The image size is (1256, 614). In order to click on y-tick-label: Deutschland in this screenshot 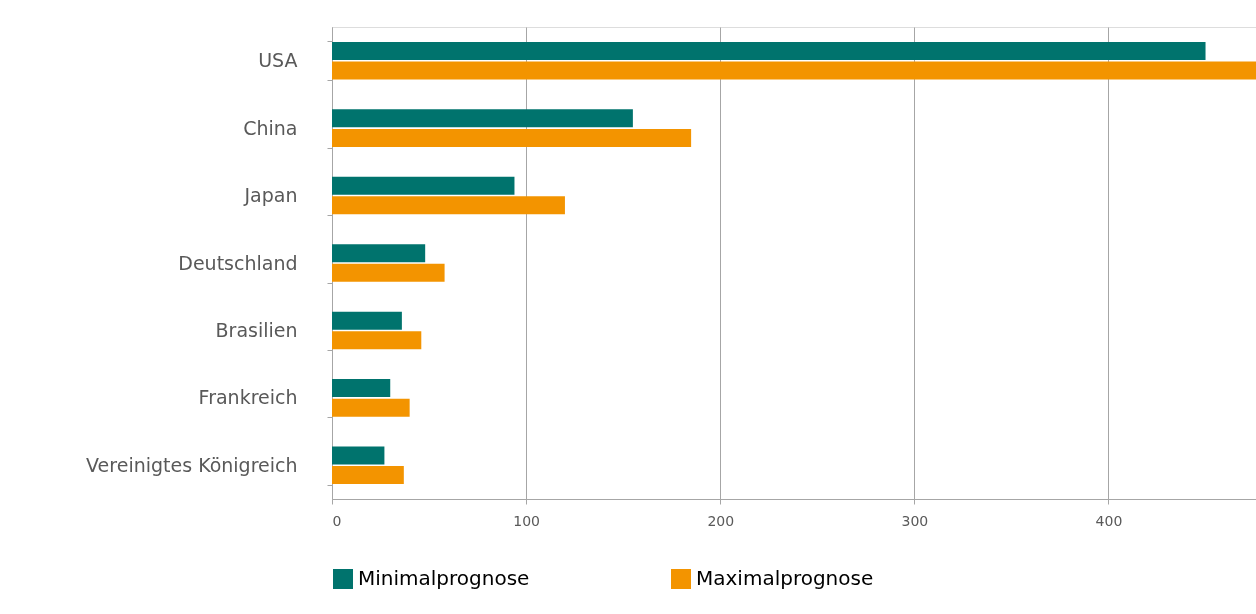, I will do `click(238, 262)`.